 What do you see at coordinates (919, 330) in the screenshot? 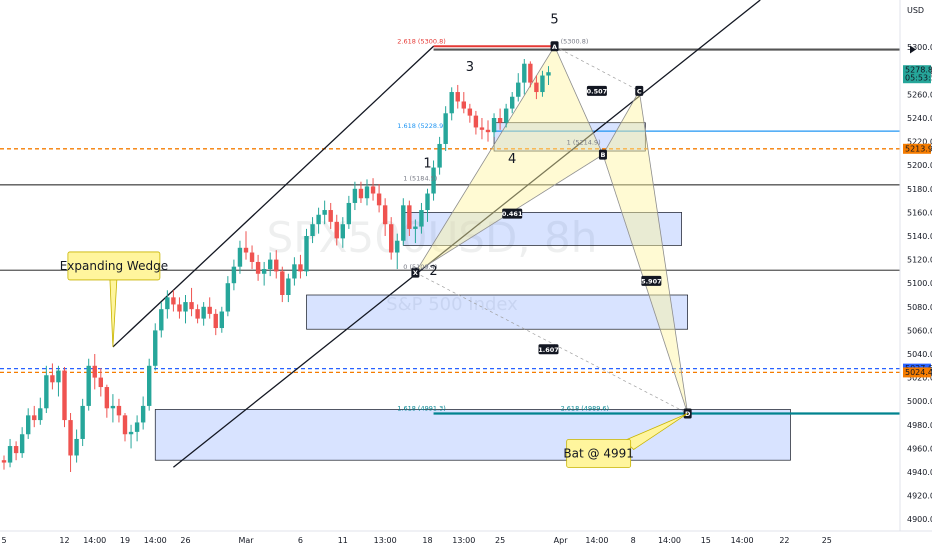
I see `price-tick-5060: 5060.0` at bounding box center [919, 330].